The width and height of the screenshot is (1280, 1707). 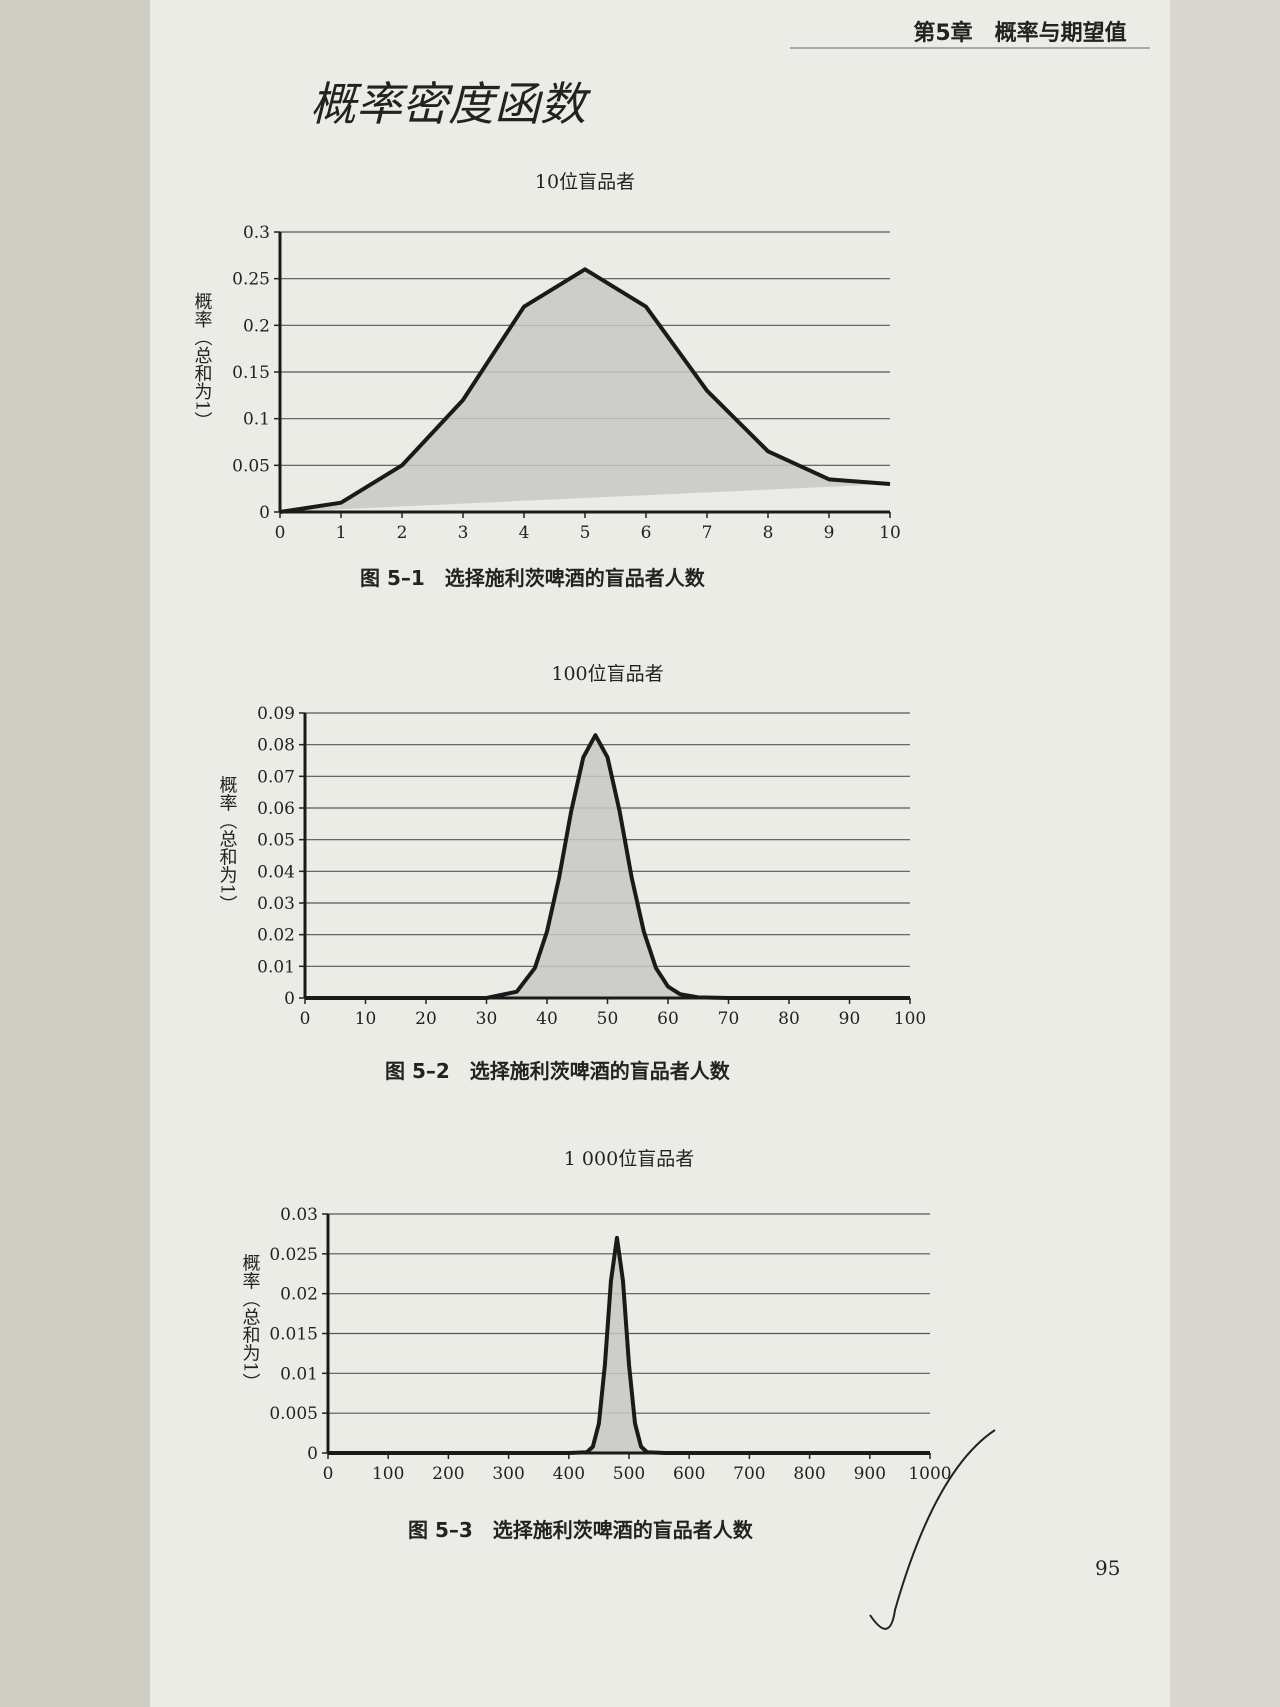 What do you see at coordinates (276, 714) in the screenshot?
I see `y-tick-label: 0.09` at bounding box center [276, 714].